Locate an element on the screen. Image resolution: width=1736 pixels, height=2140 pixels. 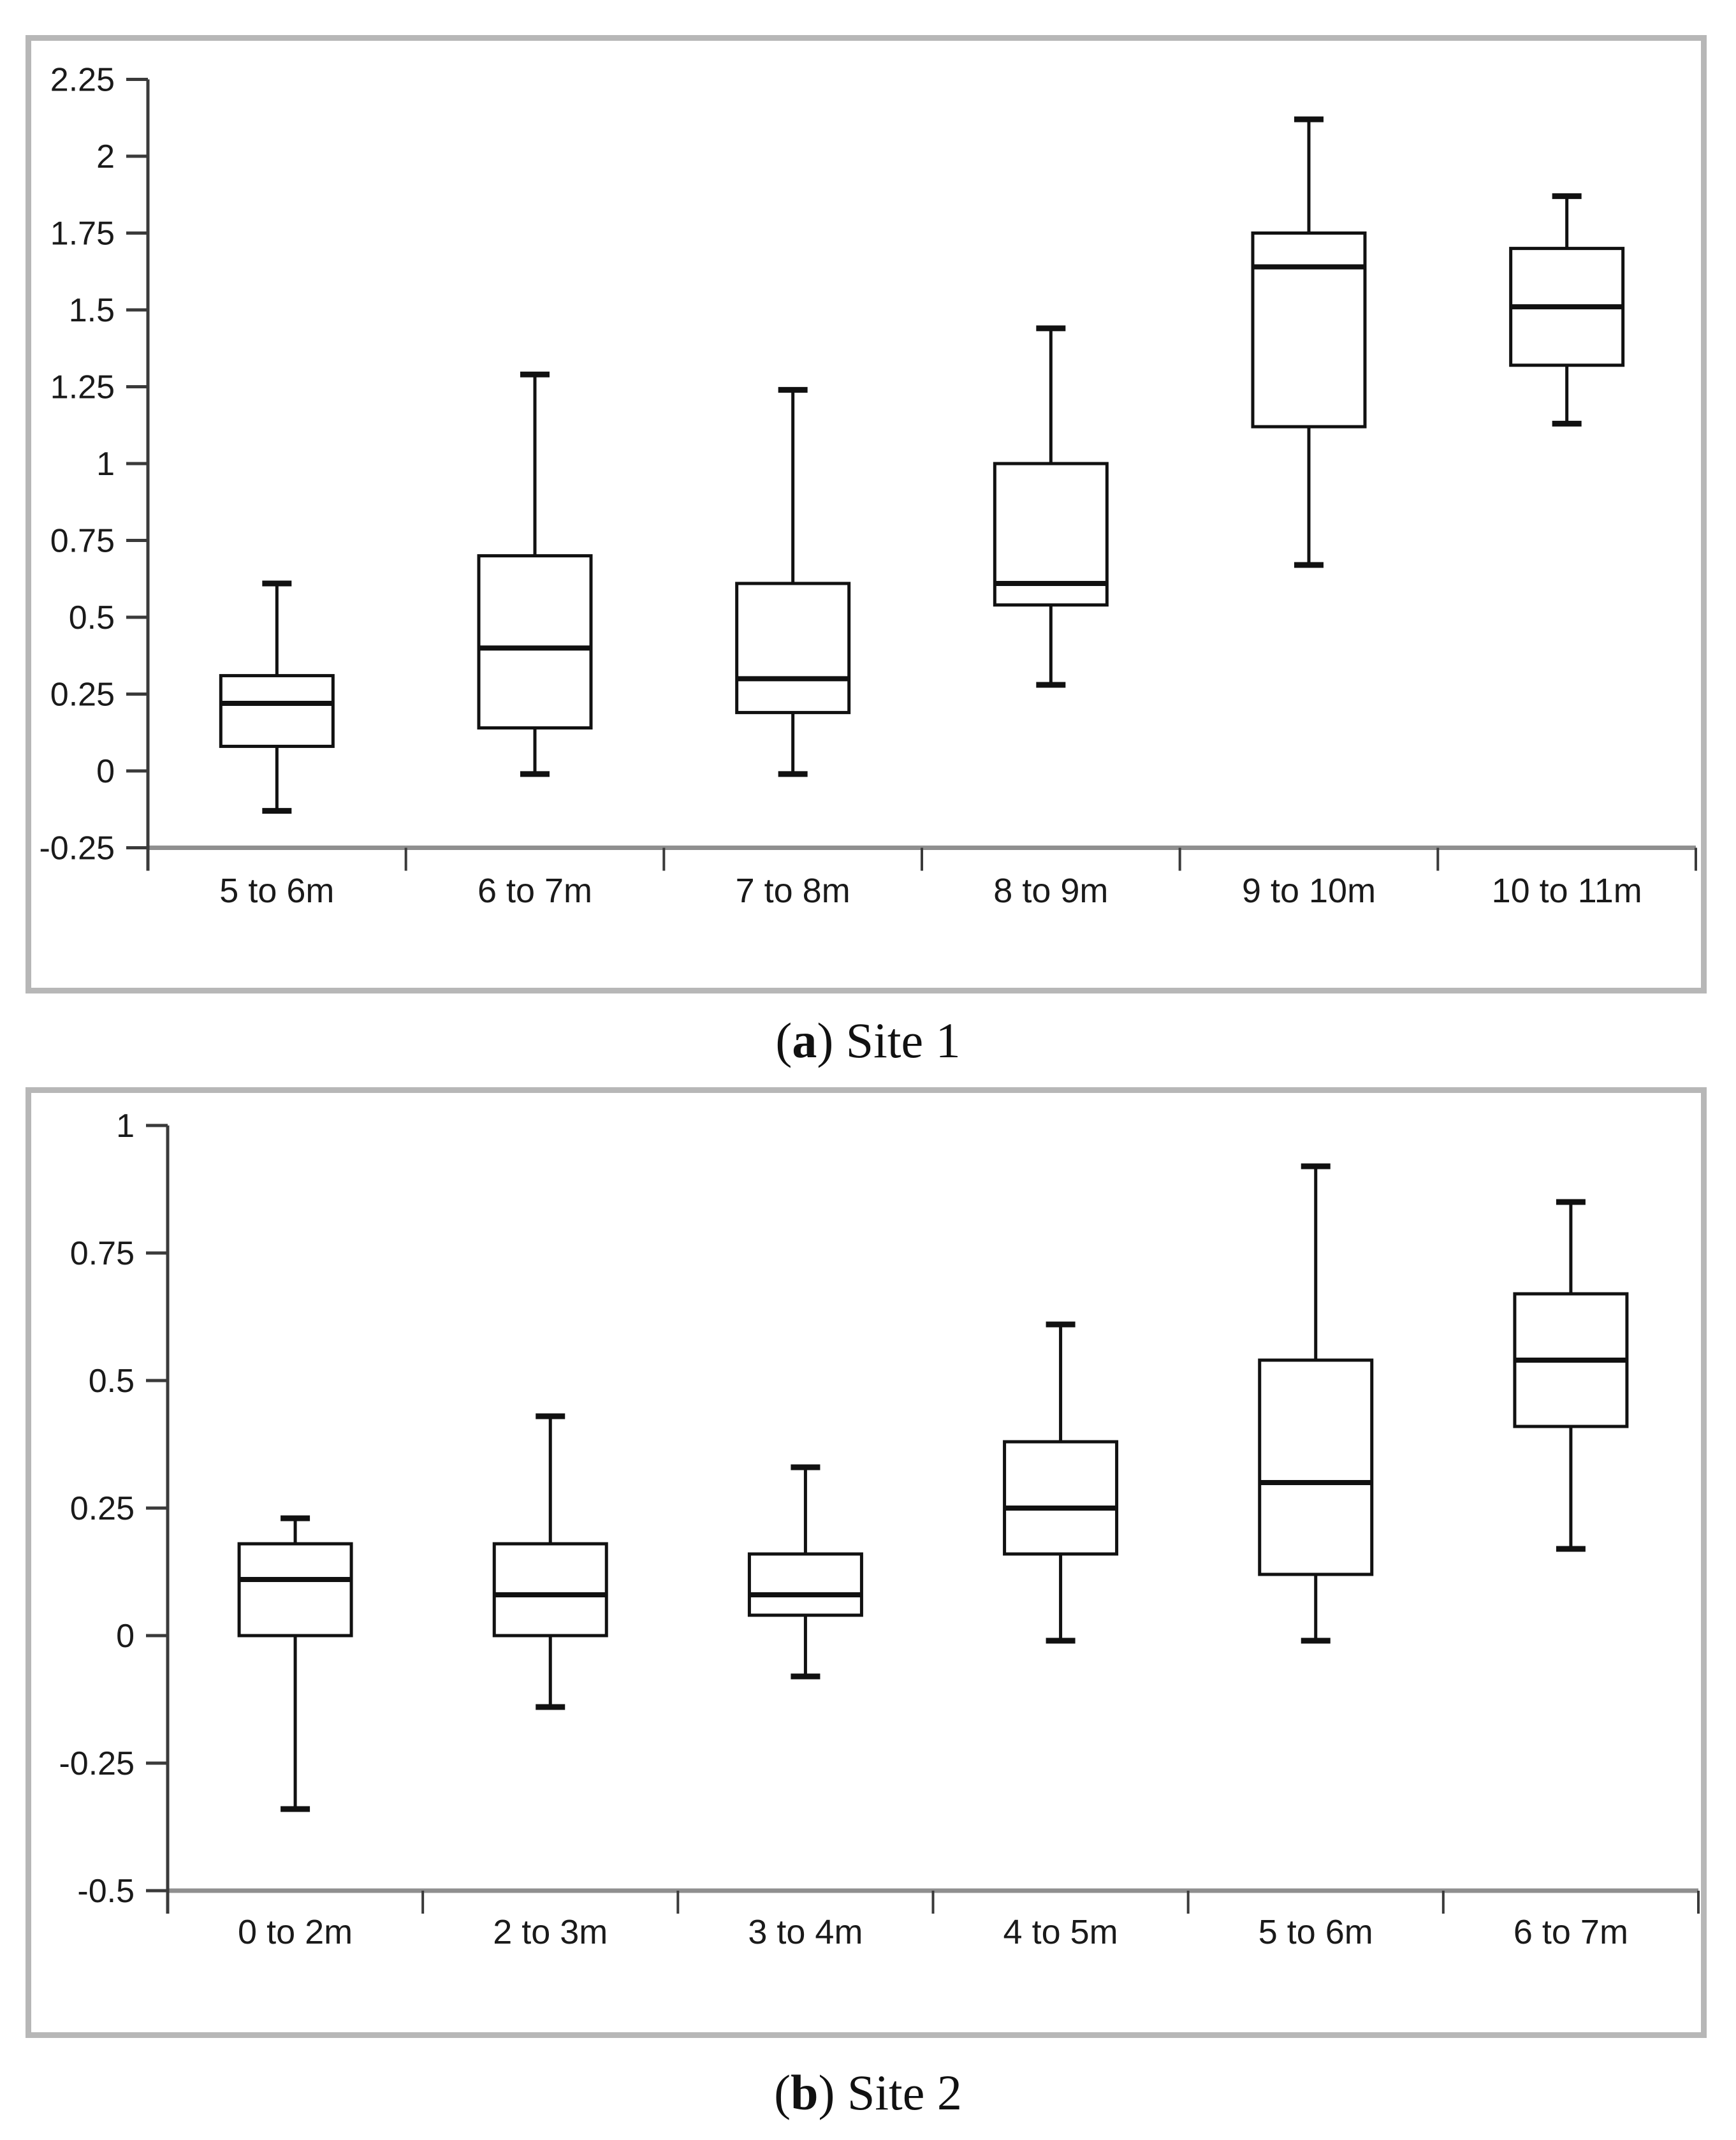
site2-caption: (b) Site 2 is located at coordinates (868, 2093).